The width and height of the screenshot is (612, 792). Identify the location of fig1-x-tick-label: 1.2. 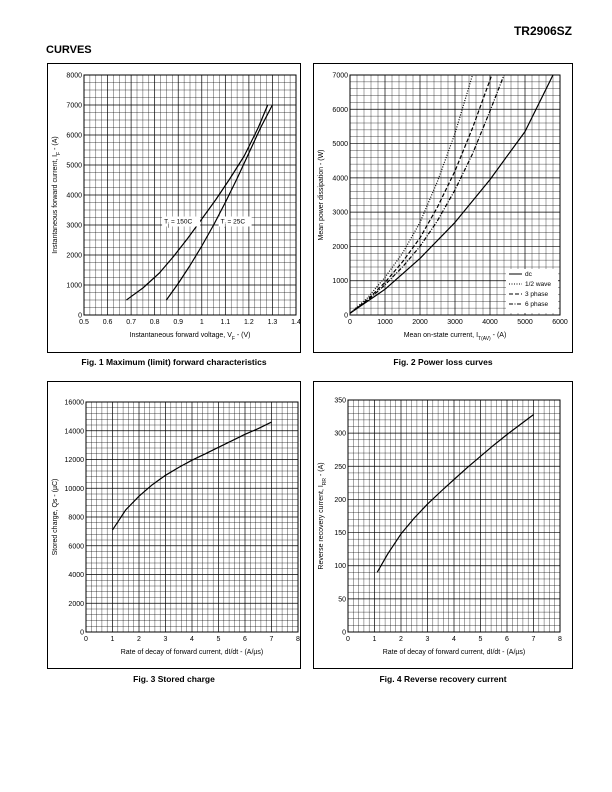
(249, 322).